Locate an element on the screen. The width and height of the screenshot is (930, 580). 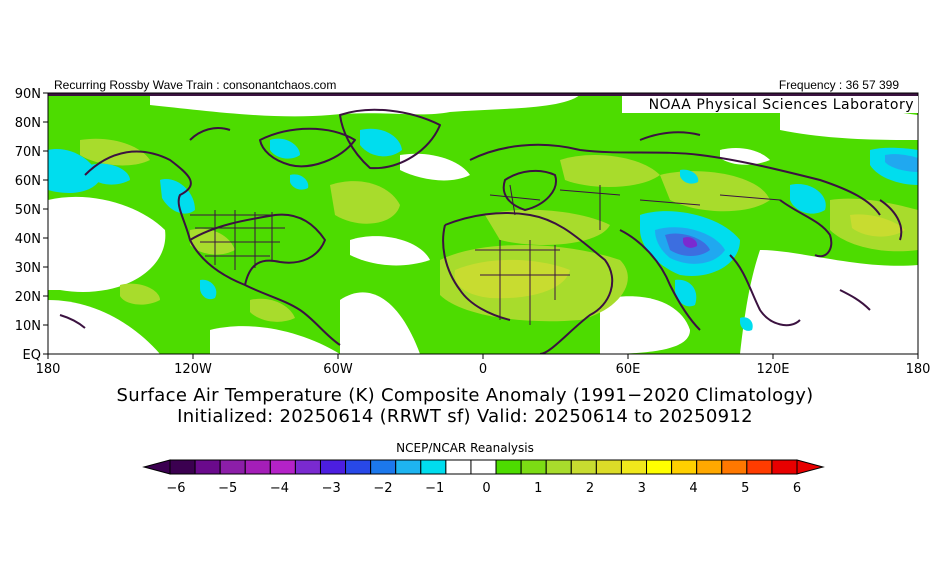
colorbar-ticks: −6 −5 −4 −3 −2 −1 0 1 2 3 4 5 6 is located at coordinates (483, 488).